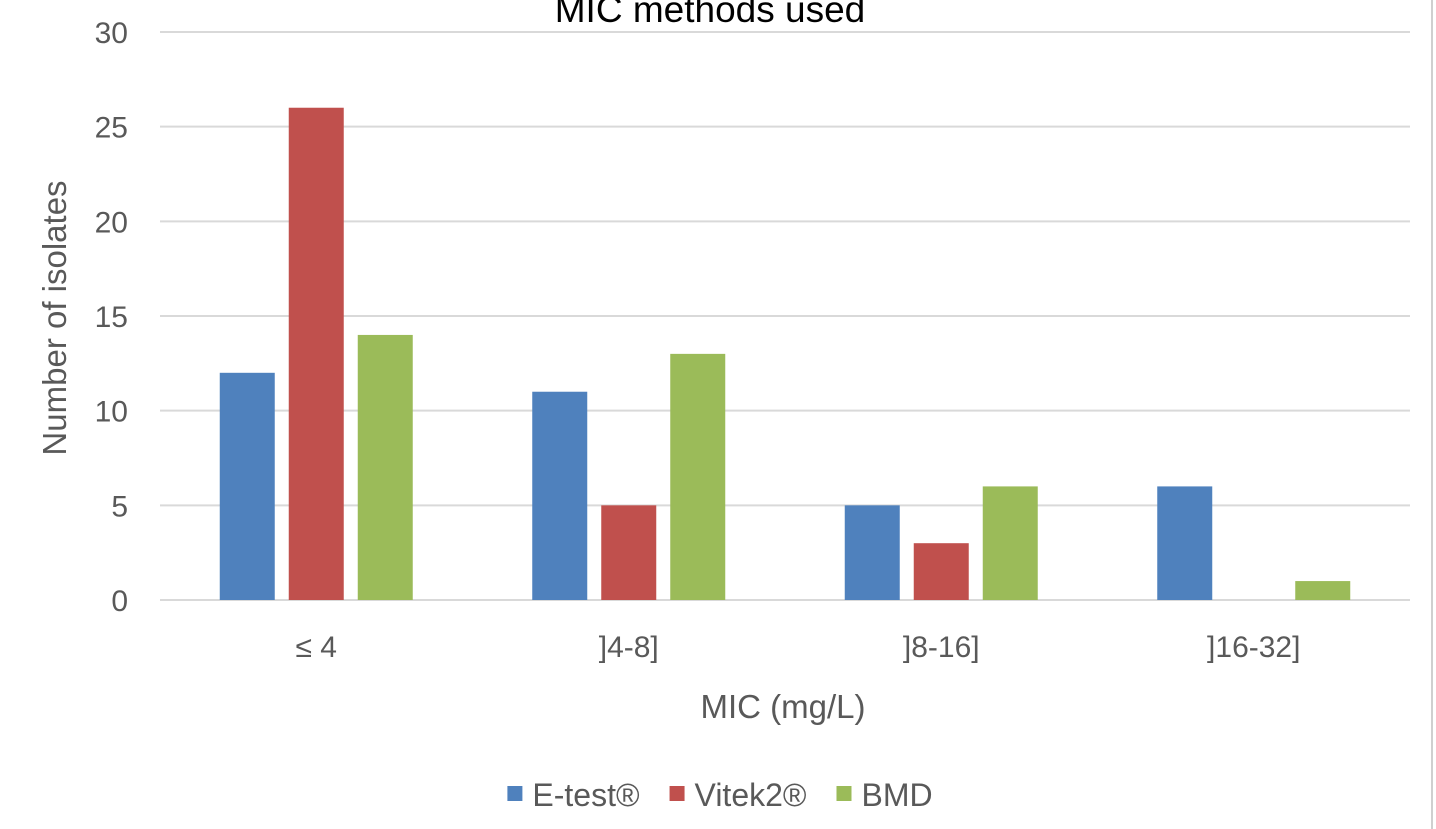 The image size is (1436, 829). I want to click on legend-label: Vitek2®, so click(751, 795).